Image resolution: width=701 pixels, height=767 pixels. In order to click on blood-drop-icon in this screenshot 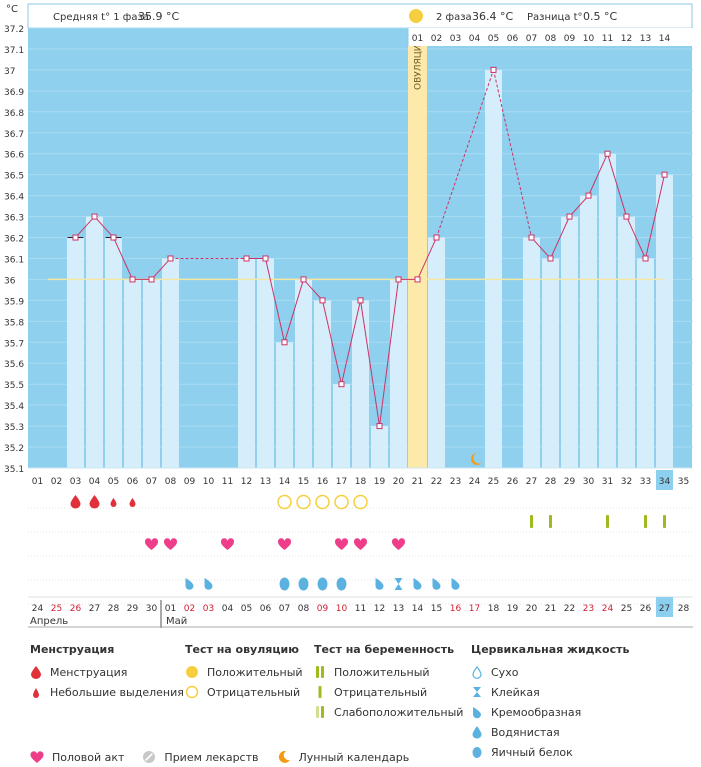, I will do `click(36, 672)`.